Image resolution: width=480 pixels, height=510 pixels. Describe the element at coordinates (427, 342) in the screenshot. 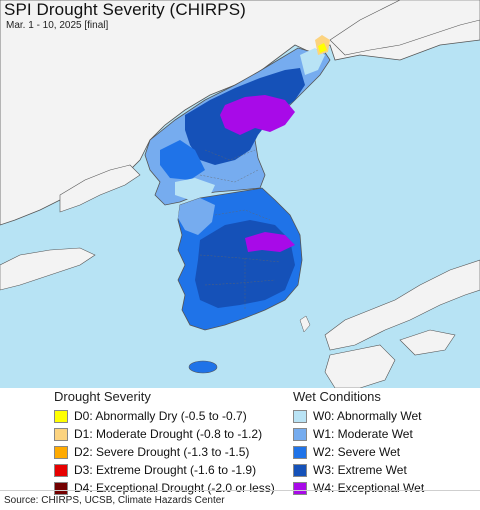

I see `land-japan-shikoku` at that location.